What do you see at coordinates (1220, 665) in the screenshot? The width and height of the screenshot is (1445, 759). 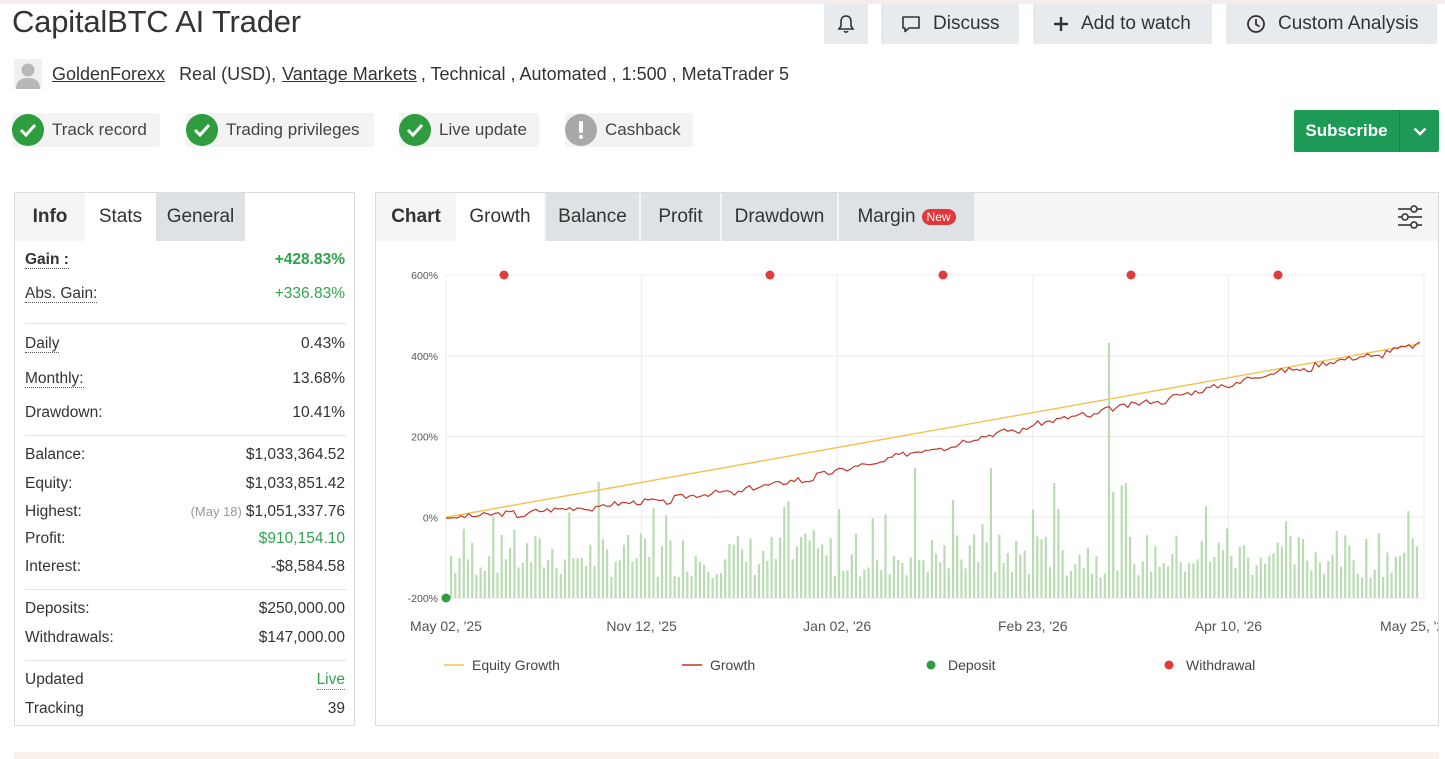 I see `legend-label: Withdrawal` at bounding box center [1220, 665].